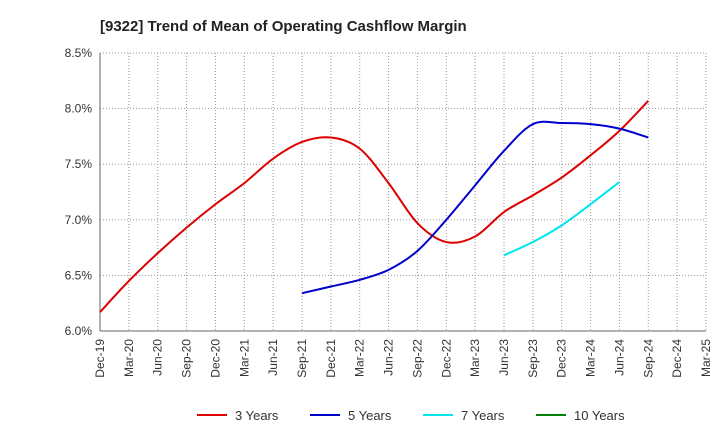 Image resolution: width=720 pixels, height=440 pixels. What do you see at coordinates (79, 275) in the screenshot?
I see `y-tick-label: 6.5%` at bounding box center [79, 275].